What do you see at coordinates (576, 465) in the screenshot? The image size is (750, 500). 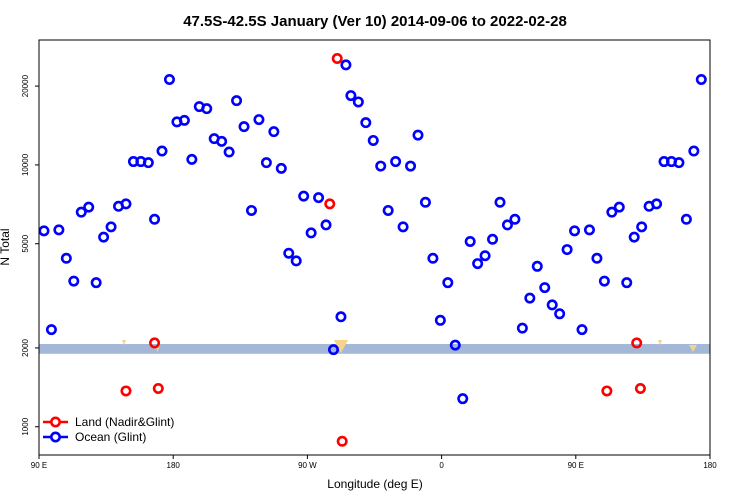 I see `x-tick-label: 90 E` at bounding box center [576, 465].